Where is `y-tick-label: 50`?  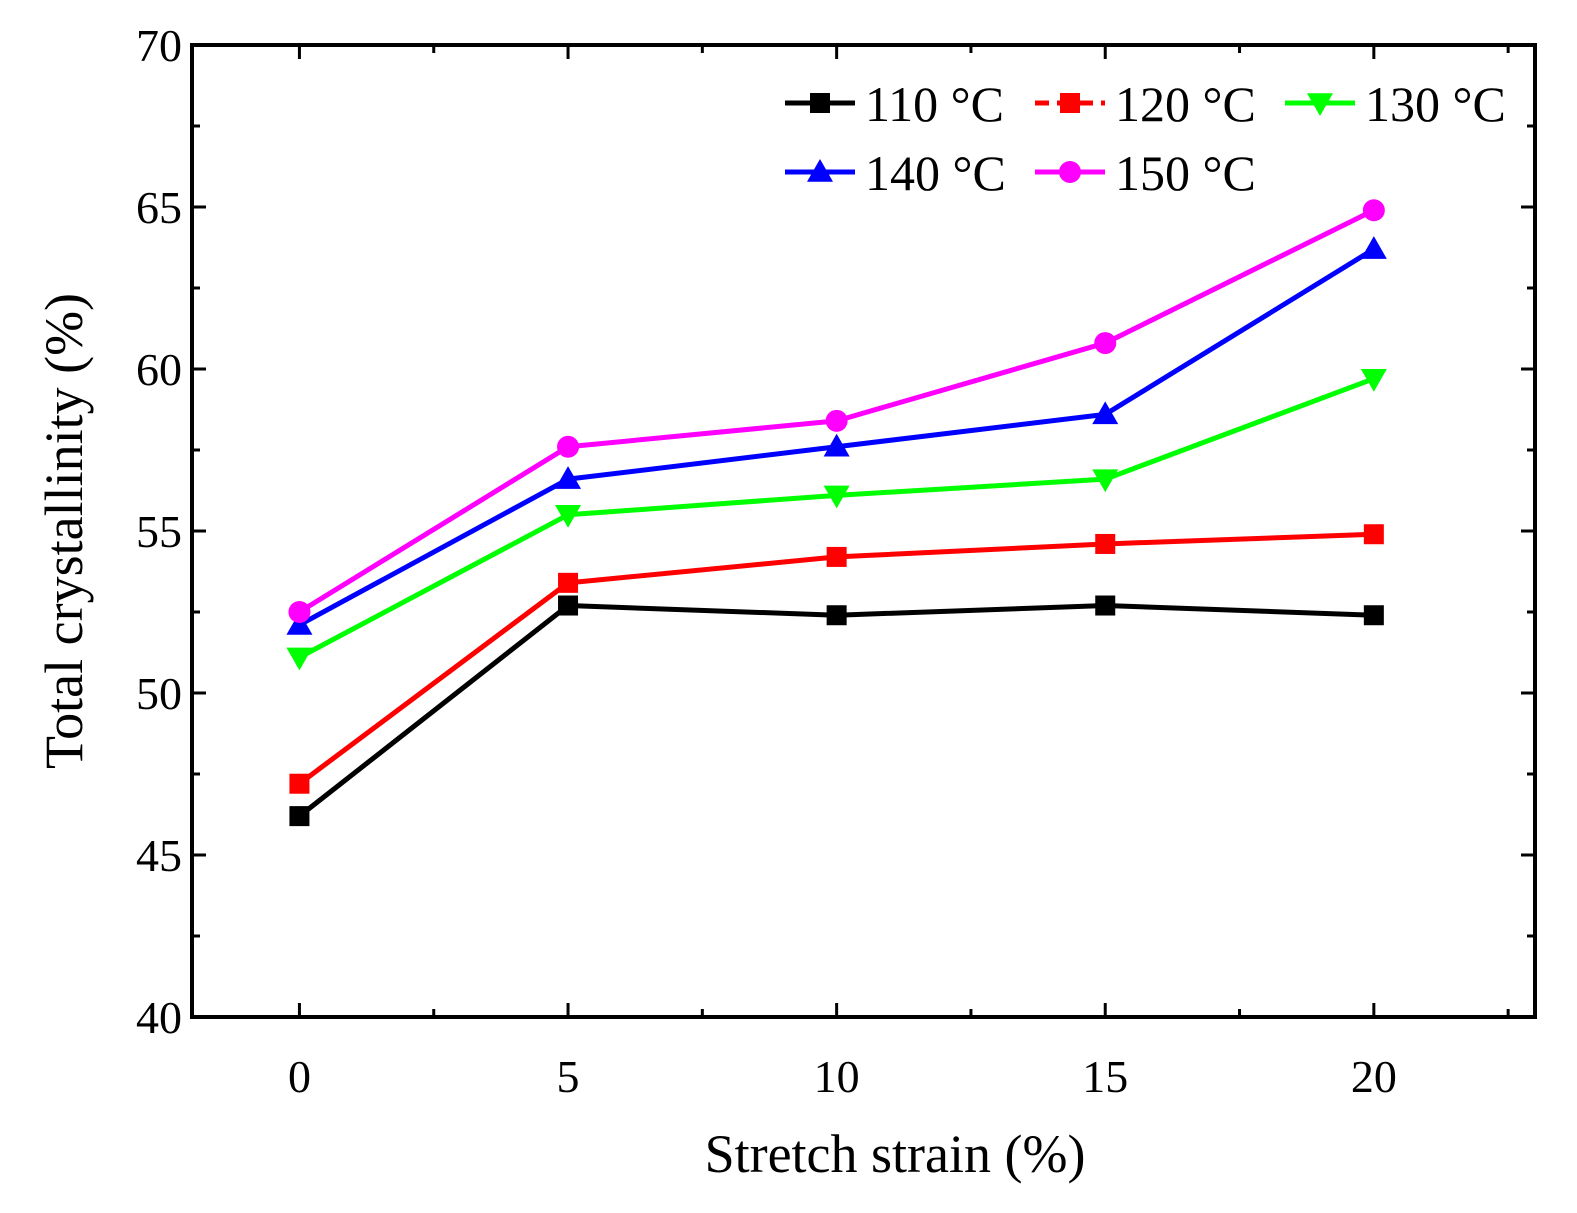
y-tick-label: 50 is located at coordinates (159, 693).